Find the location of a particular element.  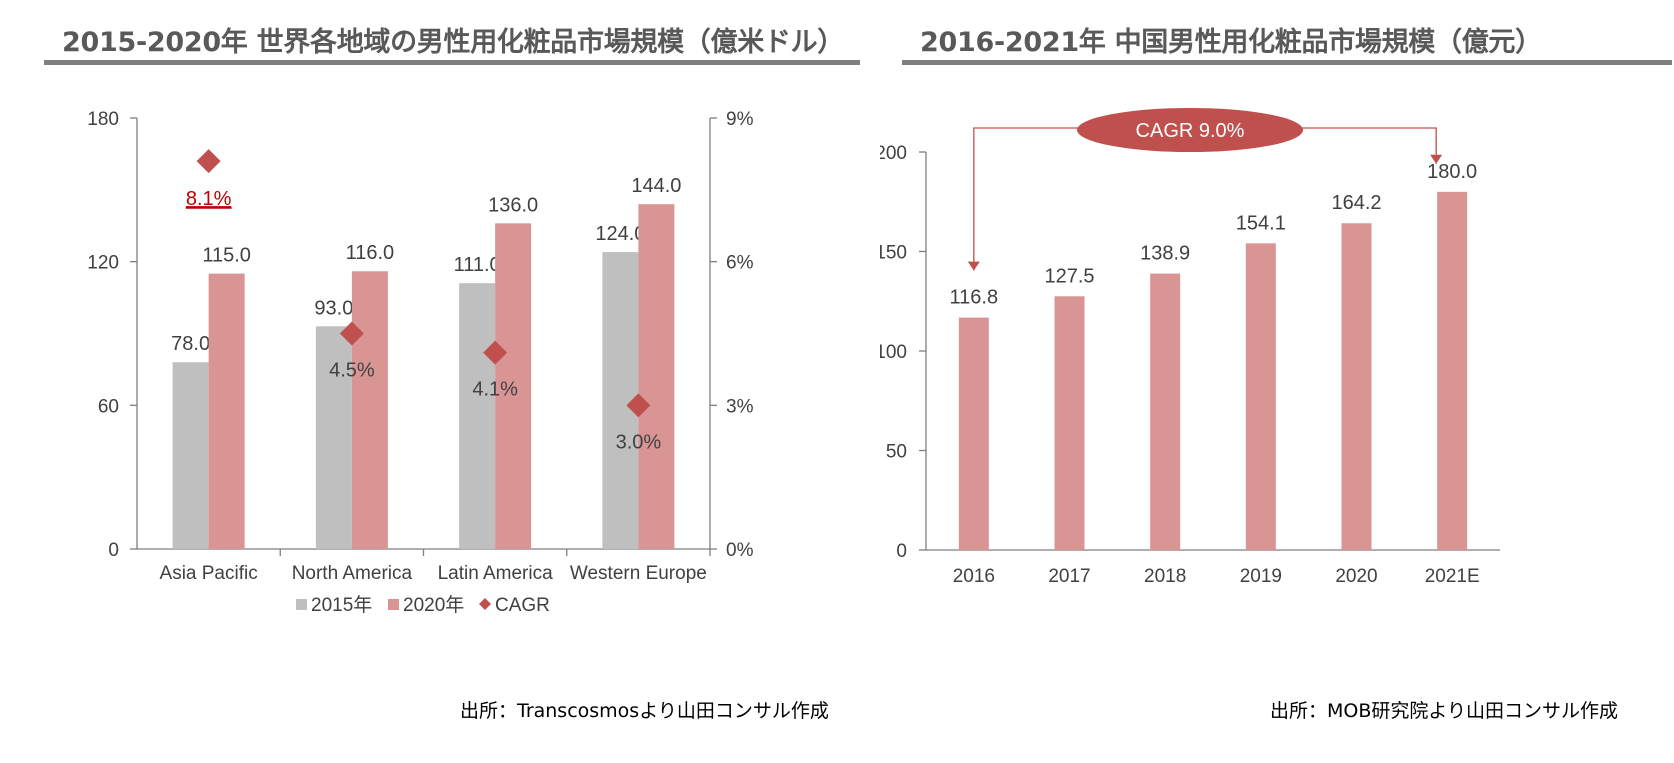

legend-label: 2015年 is located at coordinates (341, 605).